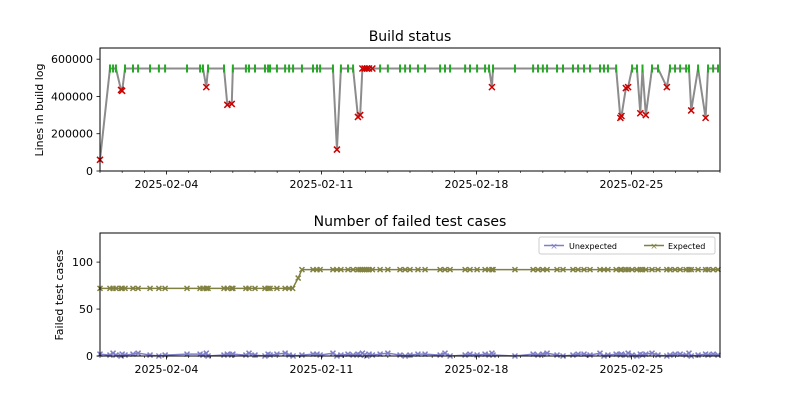  Describe the element at coordinates (89, 171) in the screenshot. I see `build-status-y-tick-label: 0` at that location.